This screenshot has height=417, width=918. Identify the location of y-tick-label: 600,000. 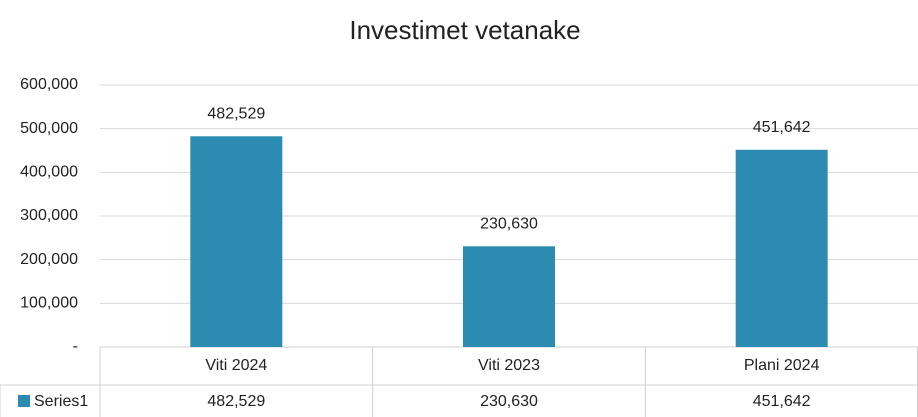
(49, 84).